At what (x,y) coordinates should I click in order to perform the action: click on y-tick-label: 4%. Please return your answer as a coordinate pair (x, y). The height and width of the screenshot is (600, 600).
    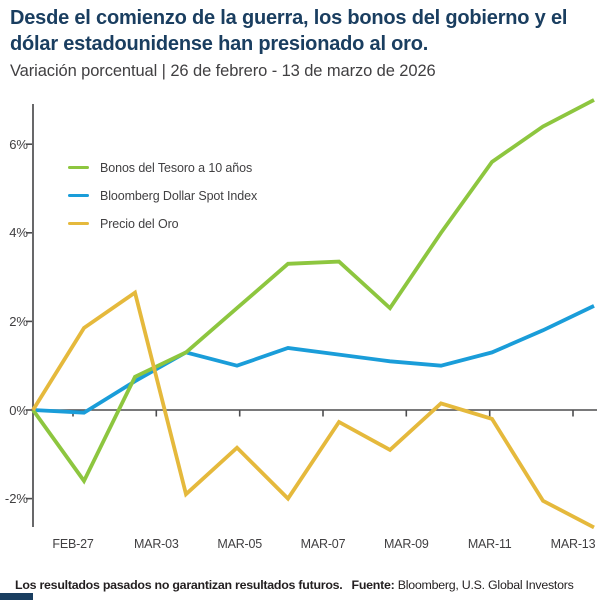
    Looking at the image, I should click on (18, 233).